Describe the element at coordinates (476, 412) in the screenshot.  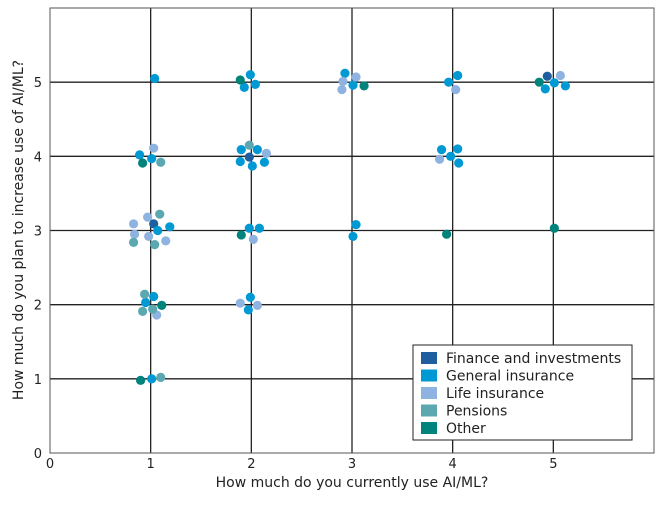
I see `legend-label: Pensions` at that location.